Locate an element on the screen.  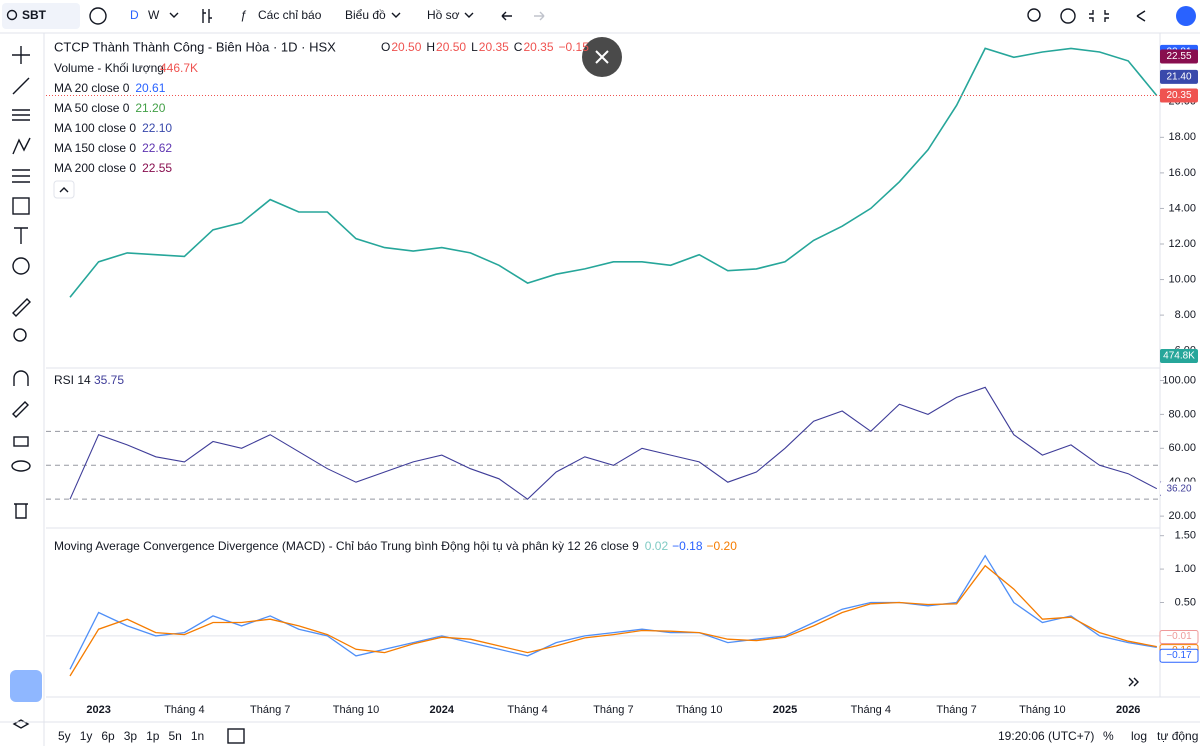
range-button: 1y is located at coordinates (86, 736).